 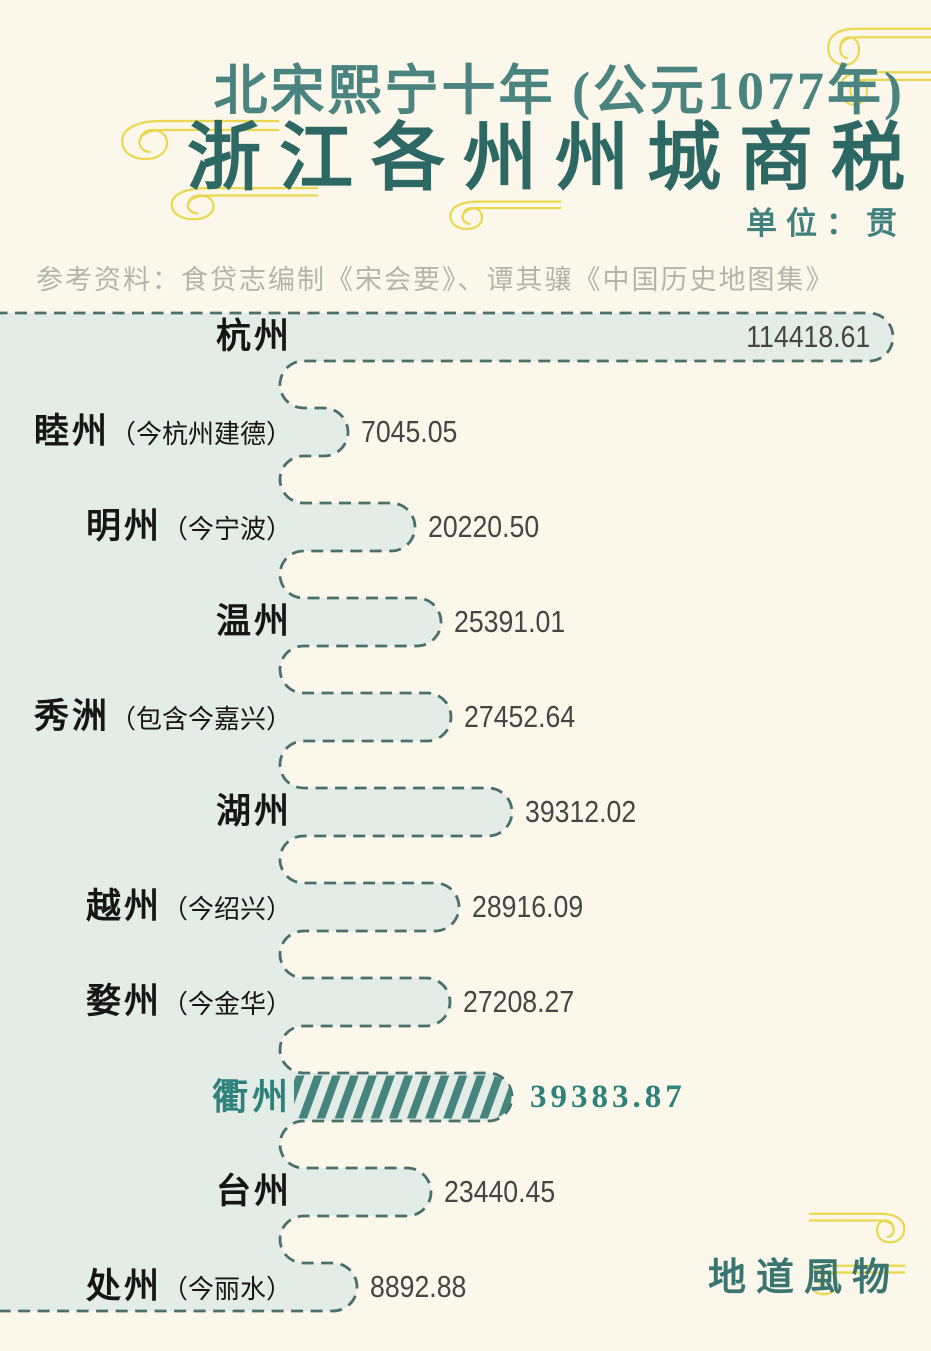 I want to click on prefecture-name: 处州, so click(x=123, y=1286).